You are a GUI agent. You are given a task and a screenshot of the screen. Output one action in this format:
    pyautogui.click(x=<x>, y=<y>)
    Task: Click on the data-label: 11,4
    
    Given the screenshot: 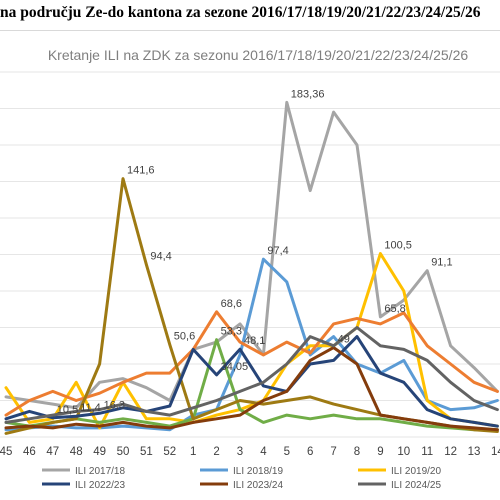 What is the action you would take?
    pyautogui.click(x=90, y=408)
    